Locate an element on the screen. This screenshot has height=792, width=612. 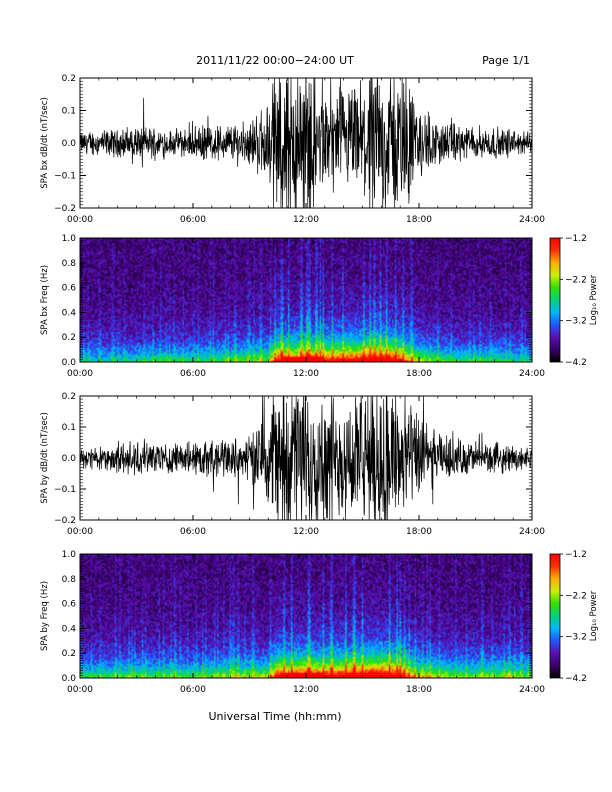
date-range-title: 2011/11/22 00:00−24:00 UT is located at coordinates (275, 60).